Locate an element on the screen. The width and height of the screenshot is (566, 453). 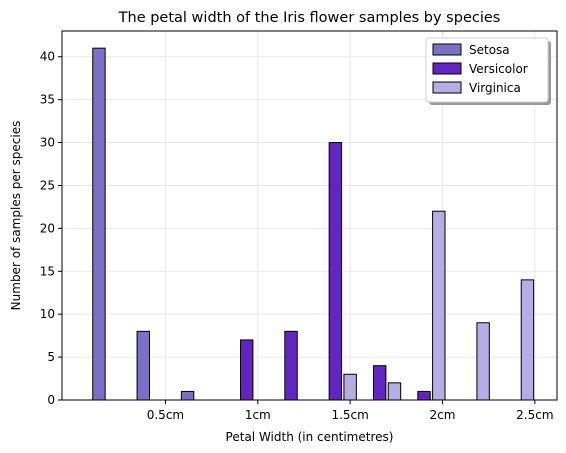
y-tick-label: 10 is located at coordinates (47, 314).